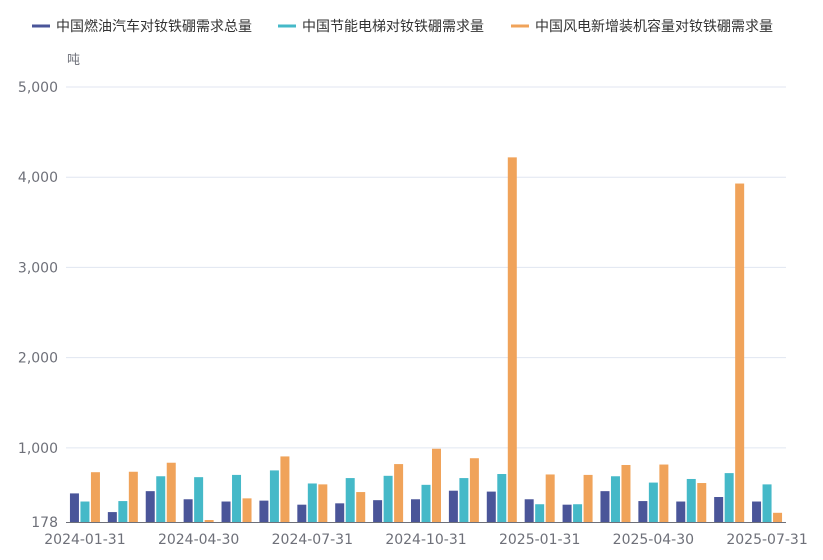 Image resolution: width=823 pixels, height=560 pixels. What do you see at coordinates (653, 540) in the screenshot?
I see `x-tick-label: 2025-04-30` at bounding box center [653, 540].